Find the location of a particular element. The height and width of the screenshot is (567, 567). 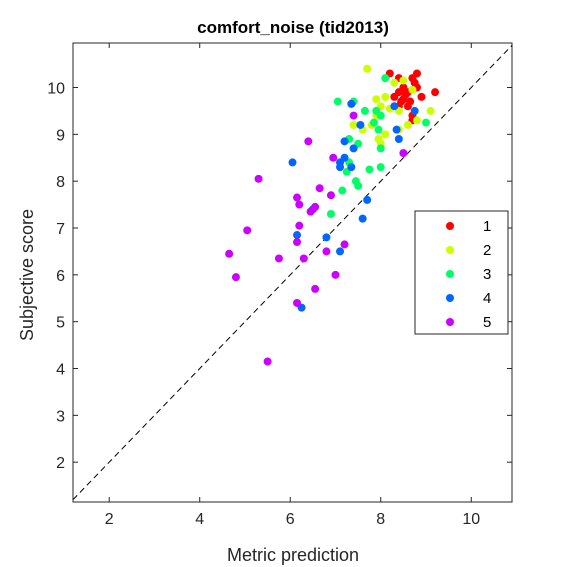

y-tick-label: 8 is located at coordinates (60, 182).